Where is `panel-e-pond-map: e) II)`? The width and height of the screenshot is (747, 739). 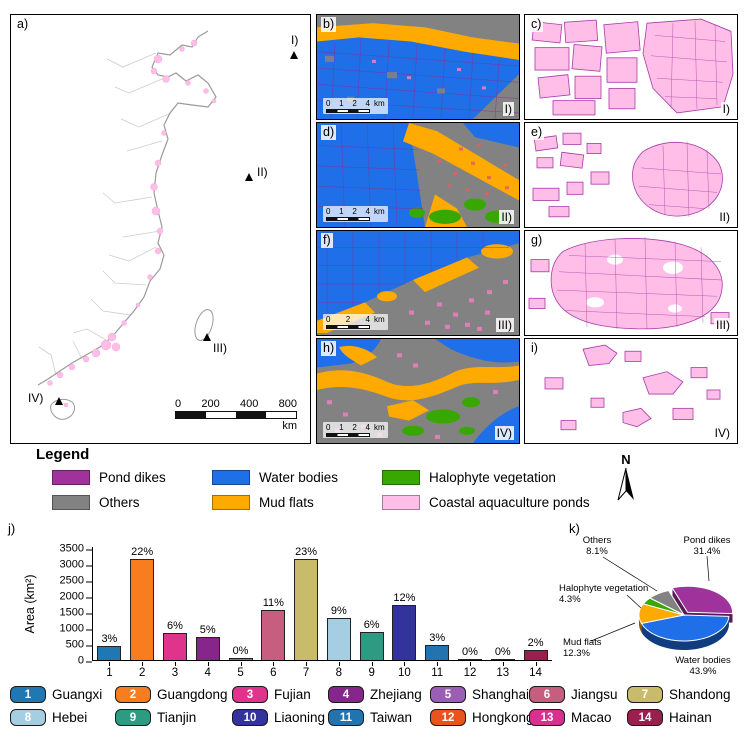
panel-e-pond-map: e) II) is located at coordinates (631, 175).